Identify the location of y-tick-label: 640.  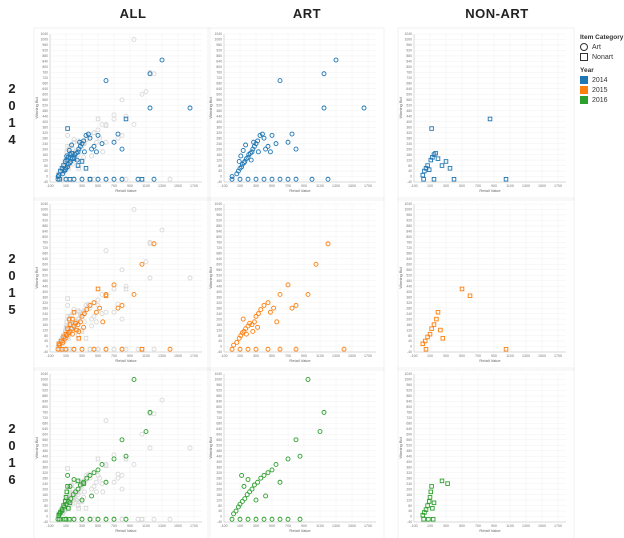
(409, 429).